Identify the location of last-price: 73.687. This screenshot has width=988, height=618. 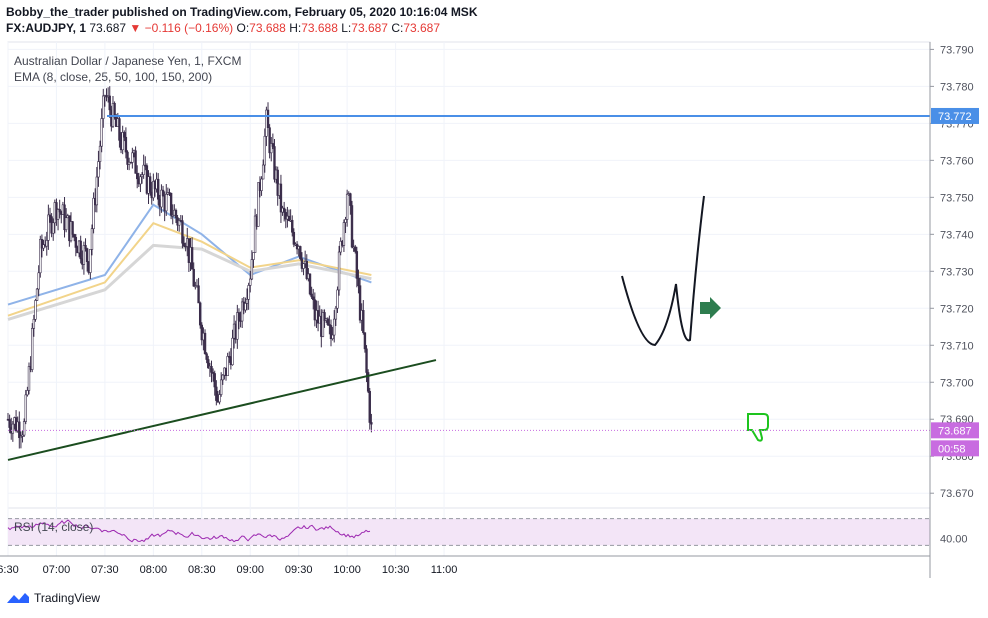
(108, 28).